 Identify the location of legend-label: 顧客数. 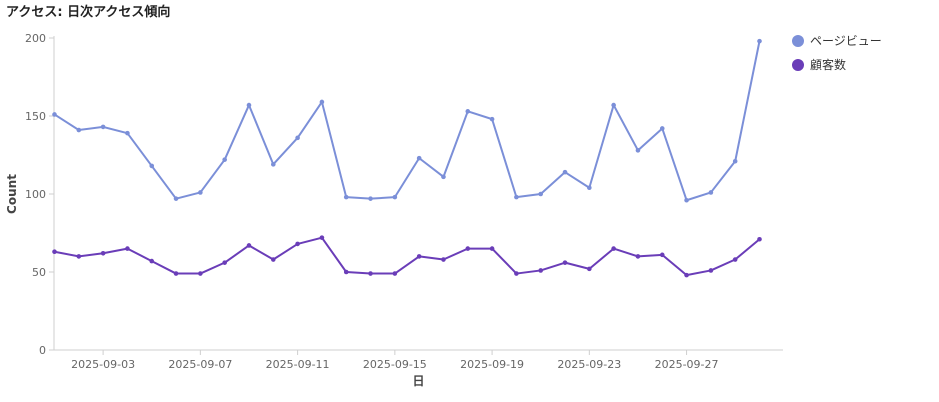
(828, 64).